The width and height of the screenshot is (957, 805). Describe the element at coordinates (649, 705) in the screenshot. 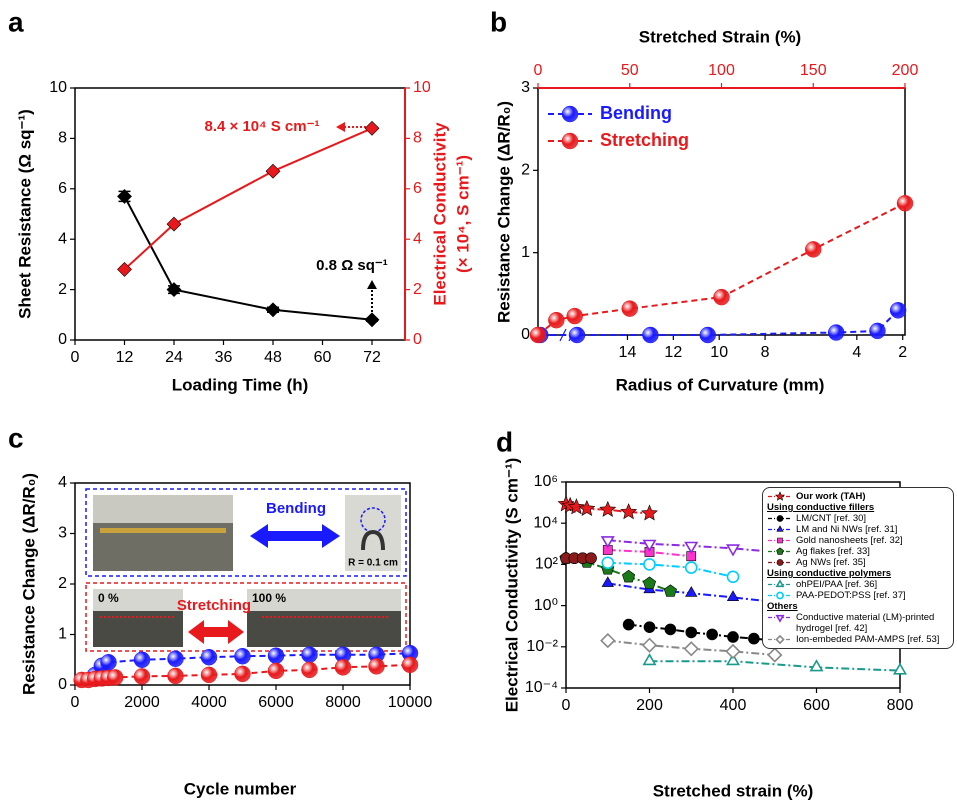

I see `x-tick-label: 200` at that location.